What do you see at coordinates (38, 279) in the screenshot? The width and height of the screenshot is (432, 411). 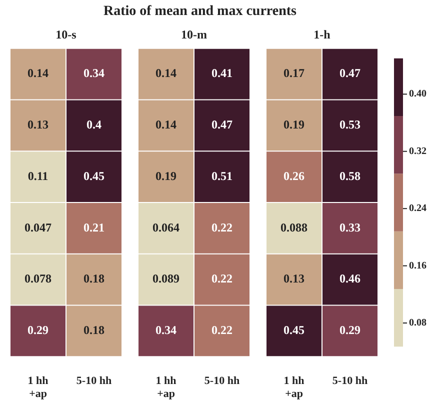 I see `data-label: 0.078` at bounding box center [38, 279].